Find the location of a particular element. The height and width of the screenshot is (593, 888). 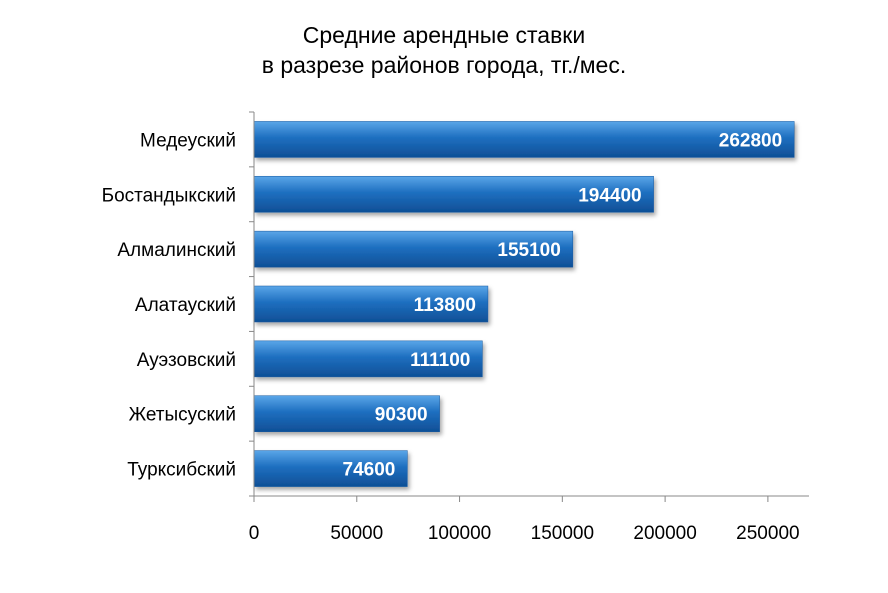

bar-value-label-2: 155100 is located at coordinates (528, 250).